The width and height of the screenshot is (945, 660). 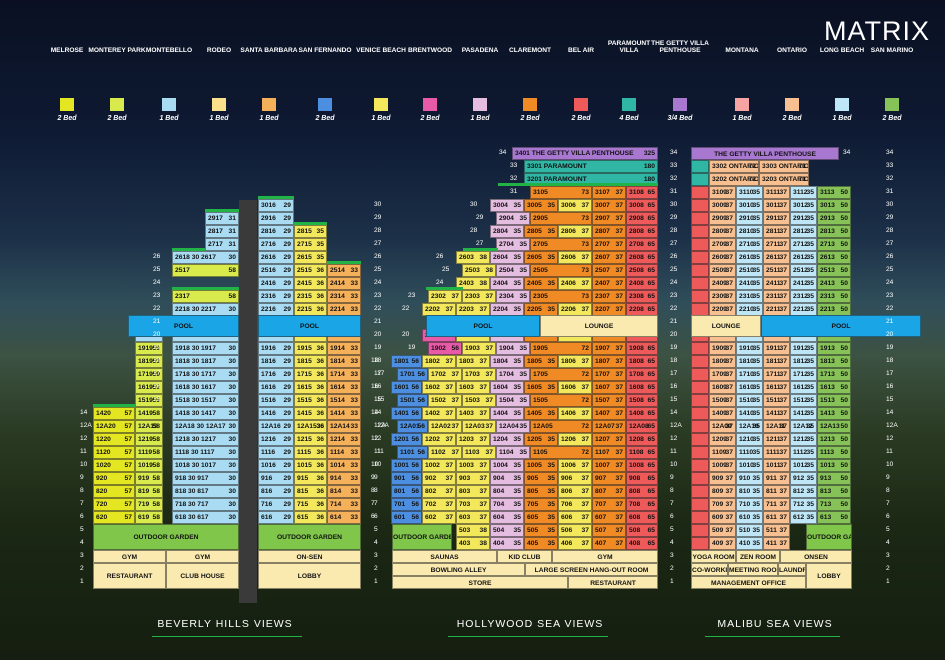 I want to click on unit-cell: 1414 33, so click(x=344, y=413).